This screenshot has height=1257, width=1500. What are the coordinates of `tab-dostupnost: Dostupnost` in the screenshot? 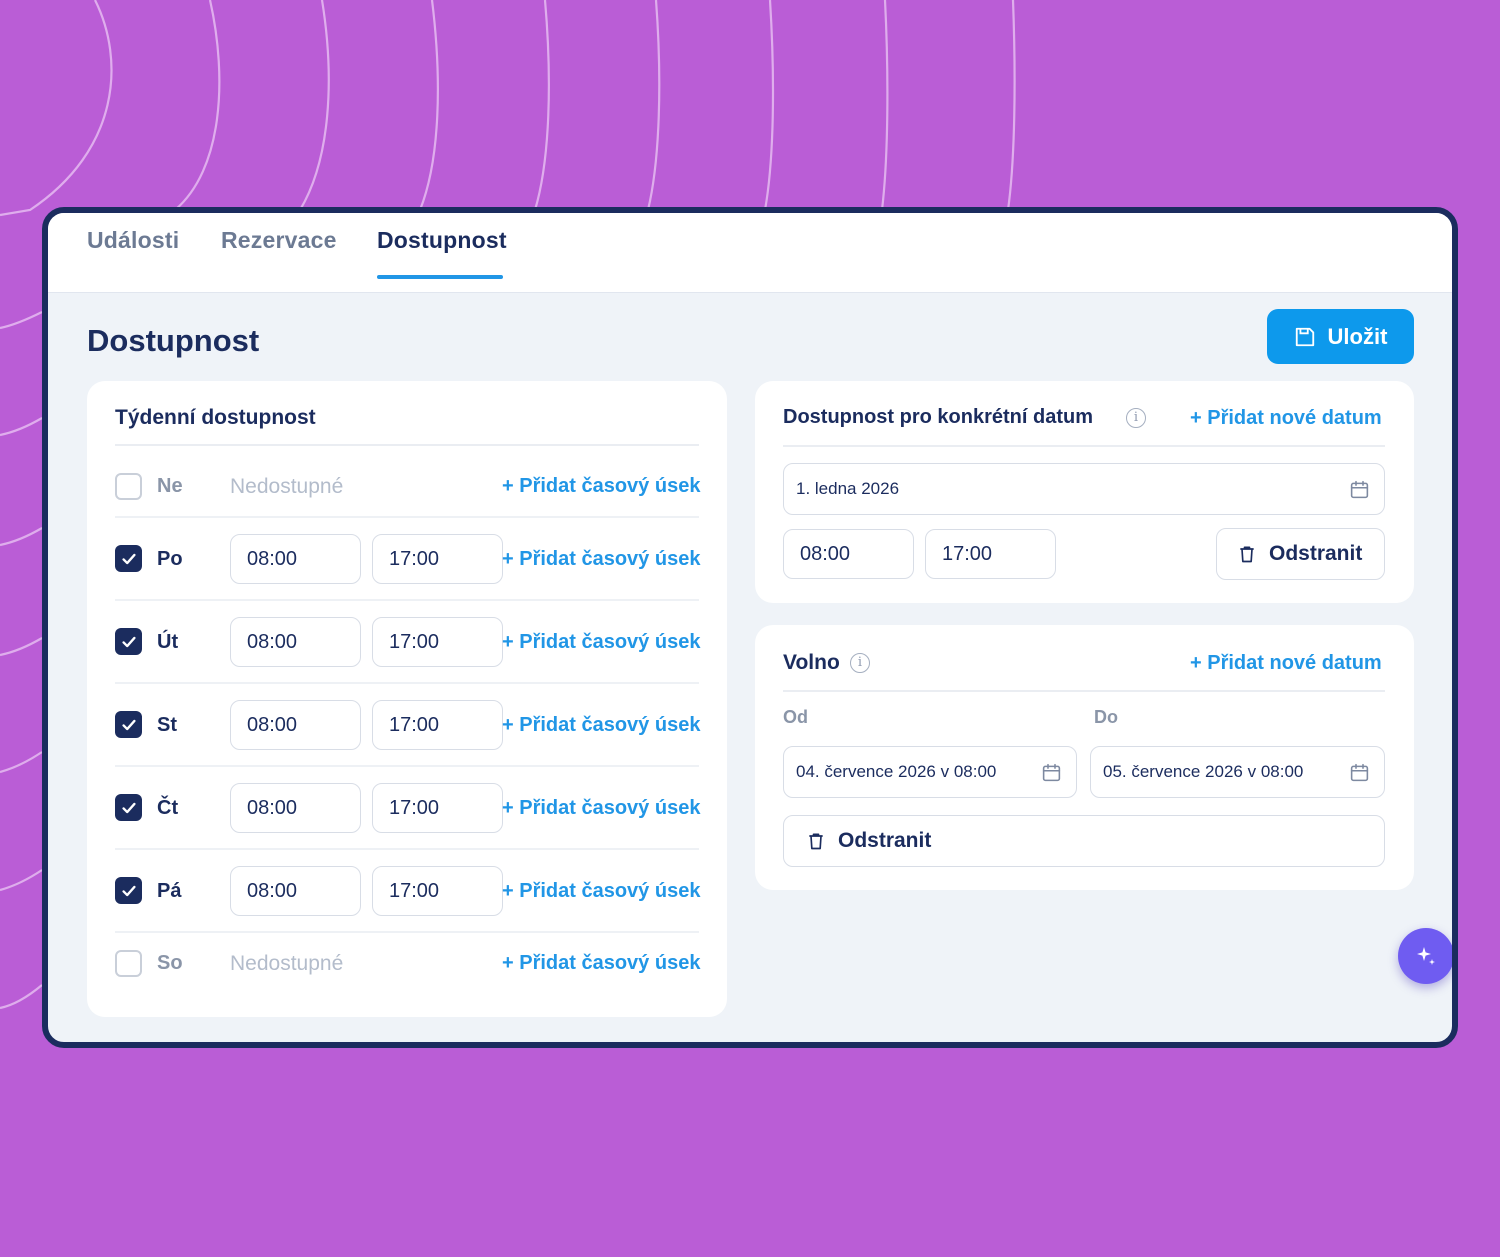 It's located at (442, 240).